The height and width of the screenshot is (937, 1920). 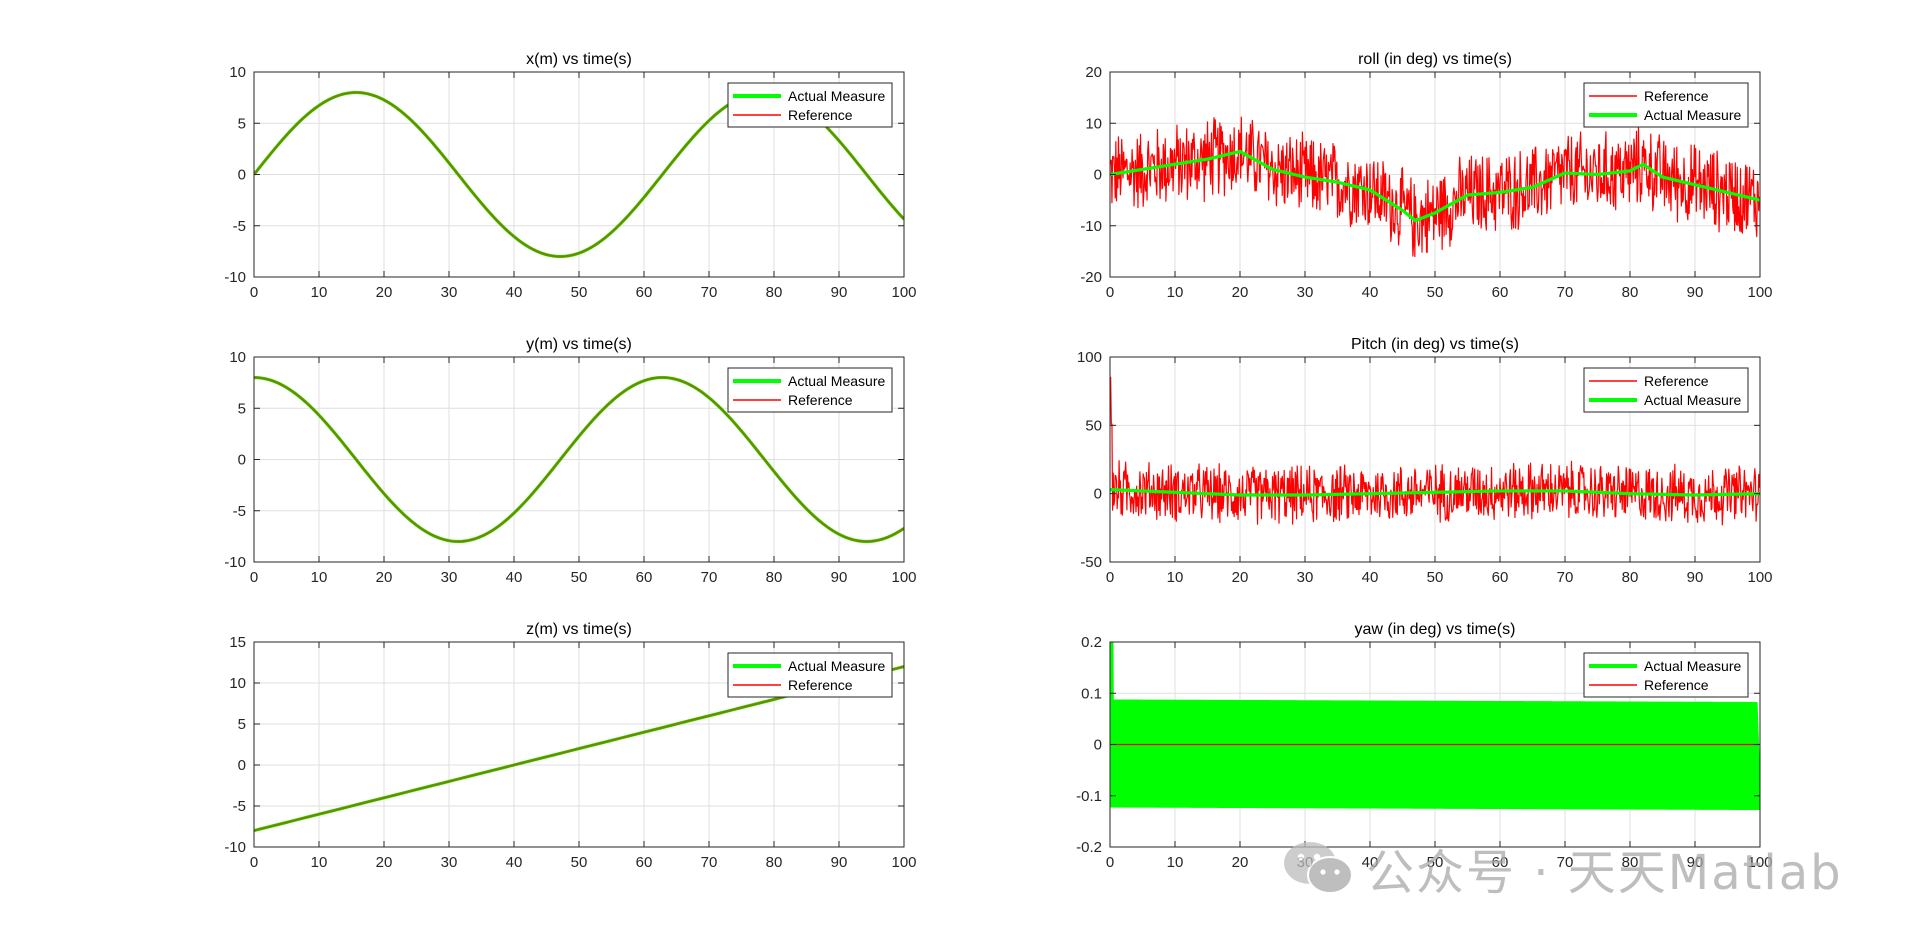 What do you see at coordinates (579, 59) in the screenshot?
I see `chart-title: x(m) vs time(s)` at bounding box center [579, 59].